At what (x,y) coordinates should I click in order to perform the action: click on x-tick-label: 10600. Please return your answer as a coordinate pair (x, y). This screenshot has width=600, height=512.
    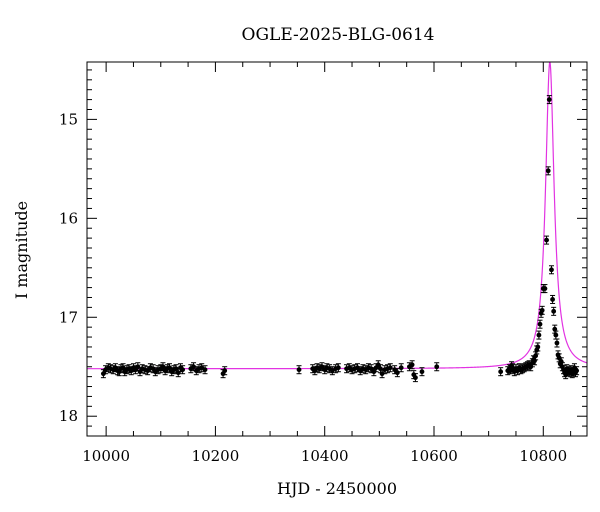
    Looking at the image, I should click on (434, 456).